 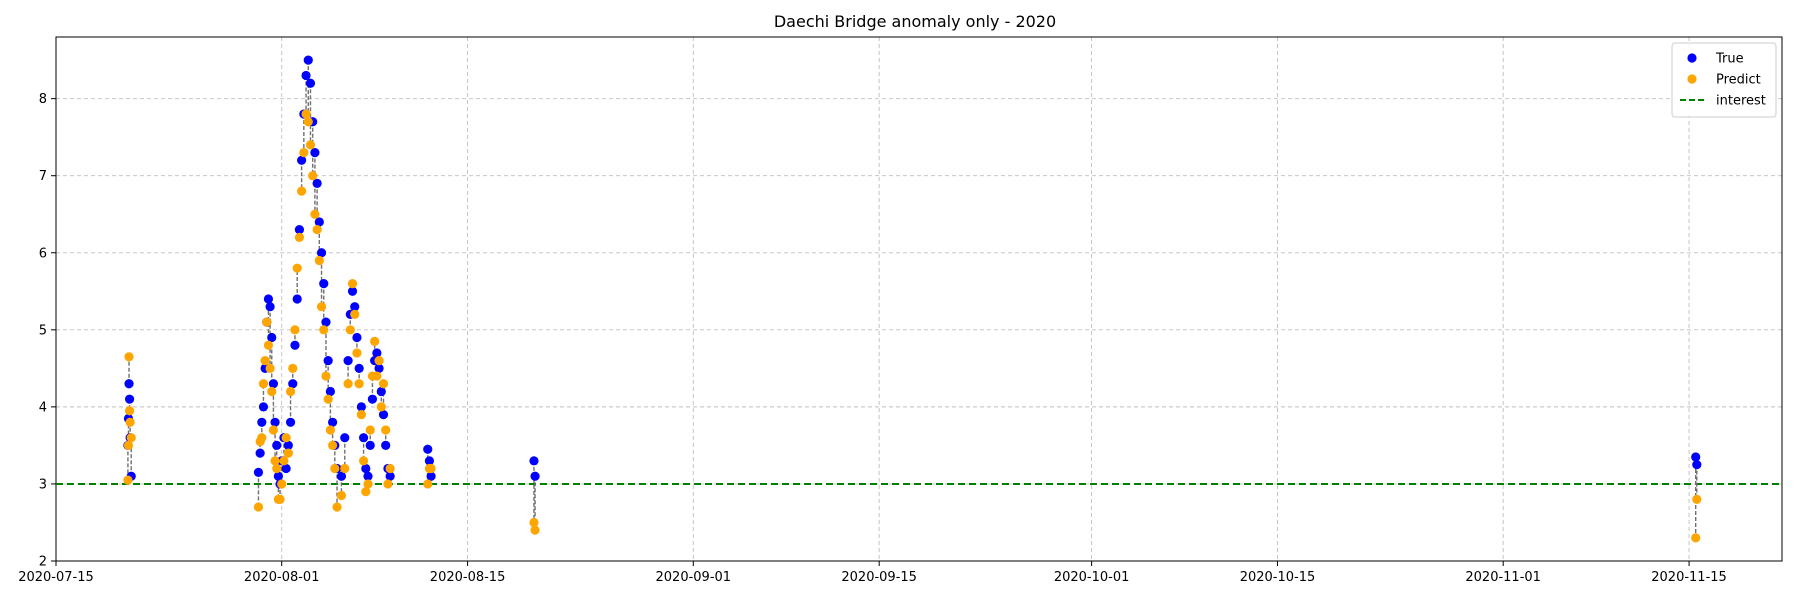 I want to click on x-tick-label: 2020-10-15, so click(x=1278, y=577).